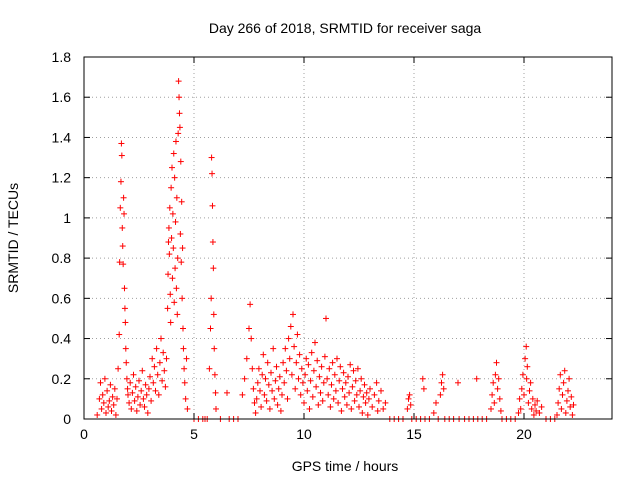  Describe the element at coordinates (345, 466) in the screenshot. I see `x-axis-label: GPS time / hours` at that location.